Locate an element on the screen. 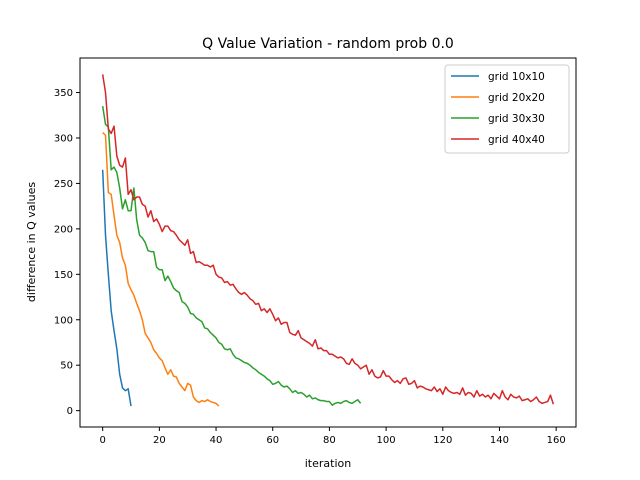  y-tick-label: 350 is located at coordinates (63, 93).